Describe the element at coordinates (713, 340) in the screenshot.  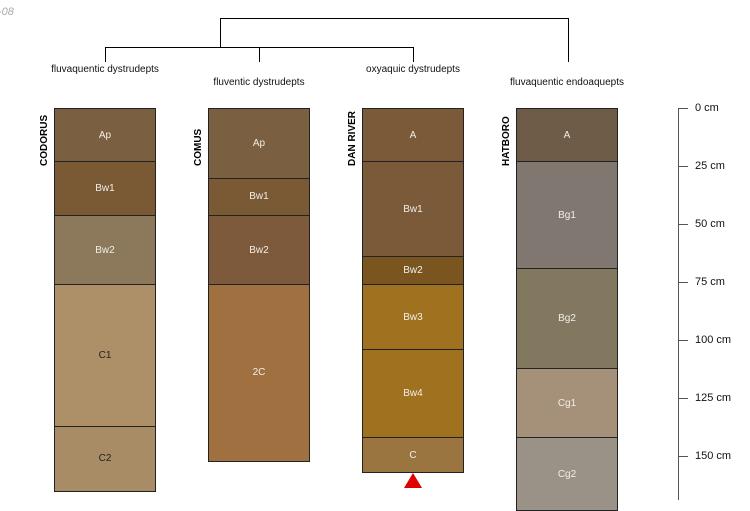
I see `axis-tick-label: 100 cm` at that location.